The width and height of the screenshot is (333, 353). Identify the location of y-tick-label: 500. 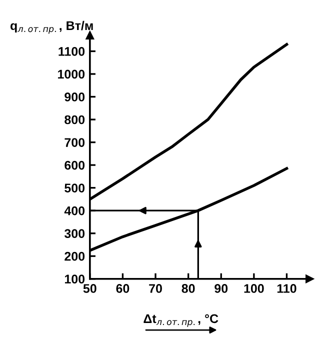
(74, 188).